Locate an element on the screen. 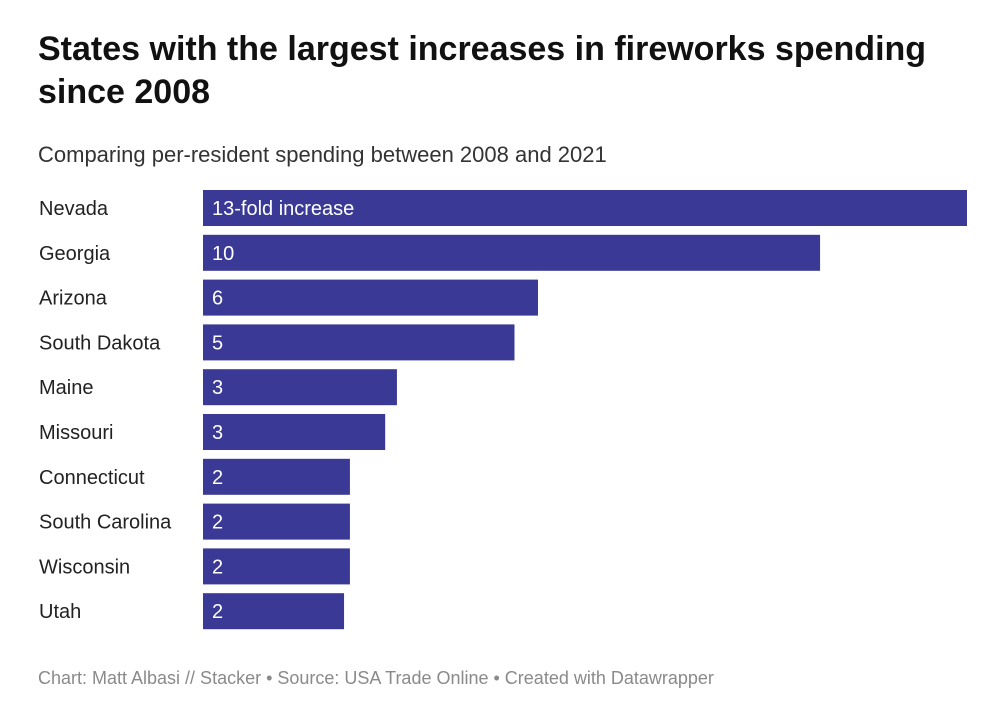 The image size is (1007, 720). data-label: 13-fold increase is located at coordinates (283, 209).